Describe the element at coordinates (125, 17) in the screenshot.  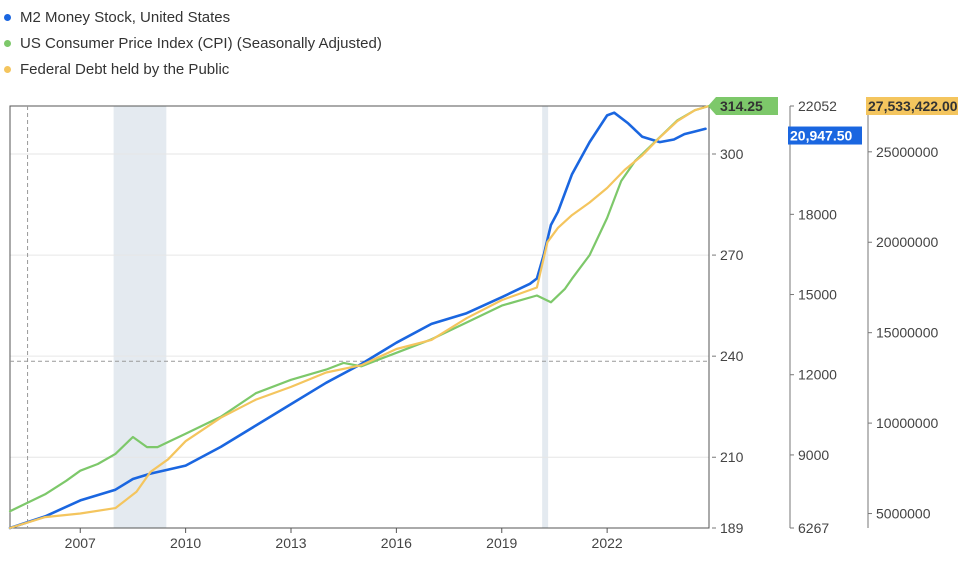
I see `legend-label-m2: M2 Money Stock, United States` at that location.